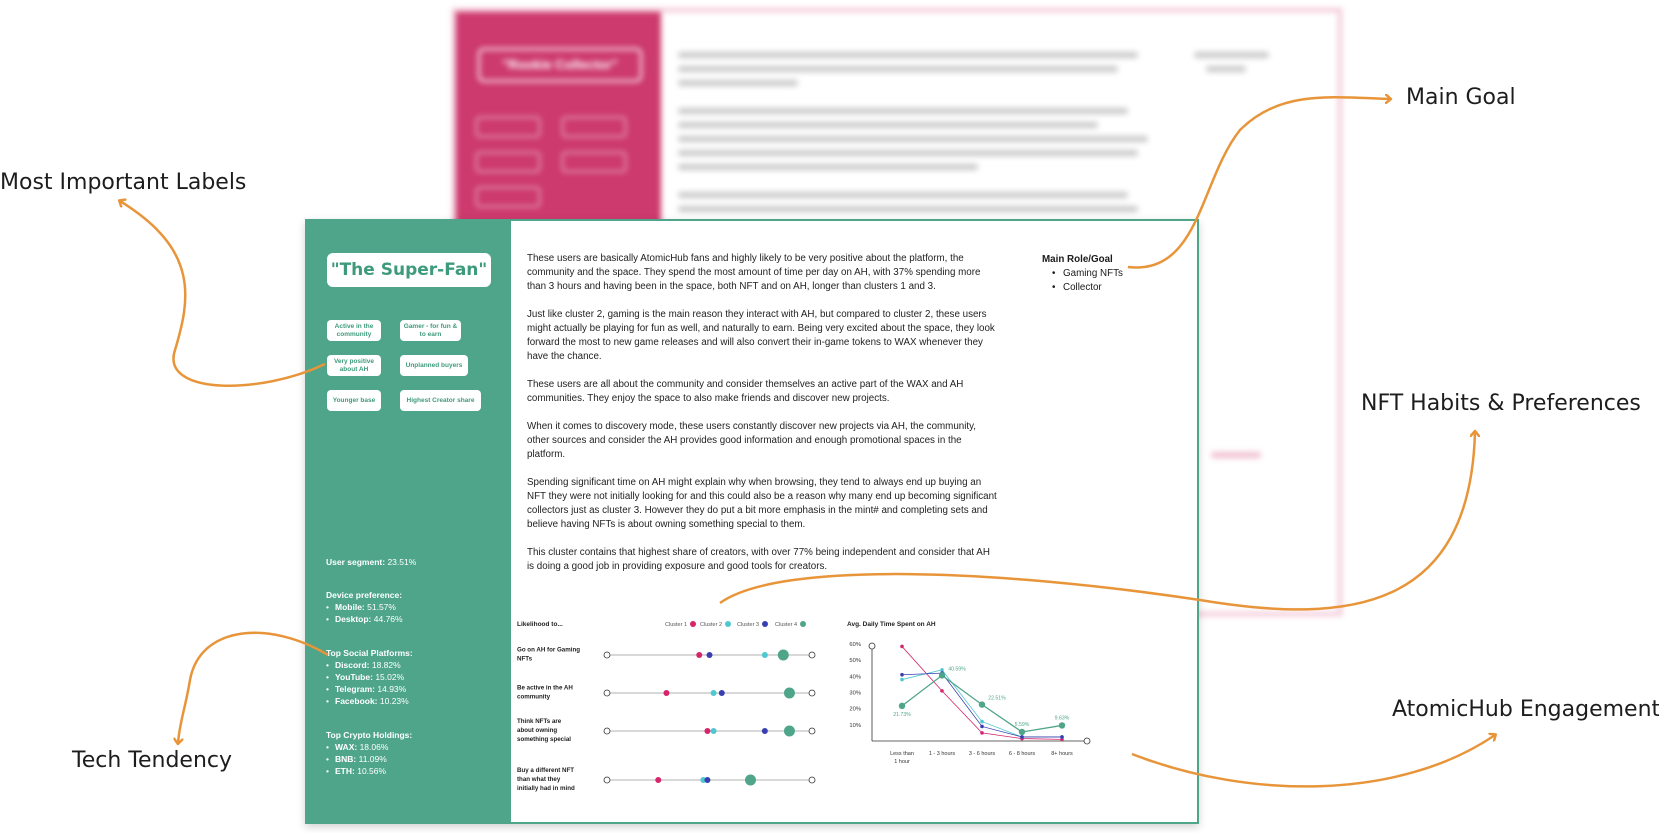  Describe the element at coordinates (381, 607) in the screenshot. I see `device-value: 51.57%` at that location.